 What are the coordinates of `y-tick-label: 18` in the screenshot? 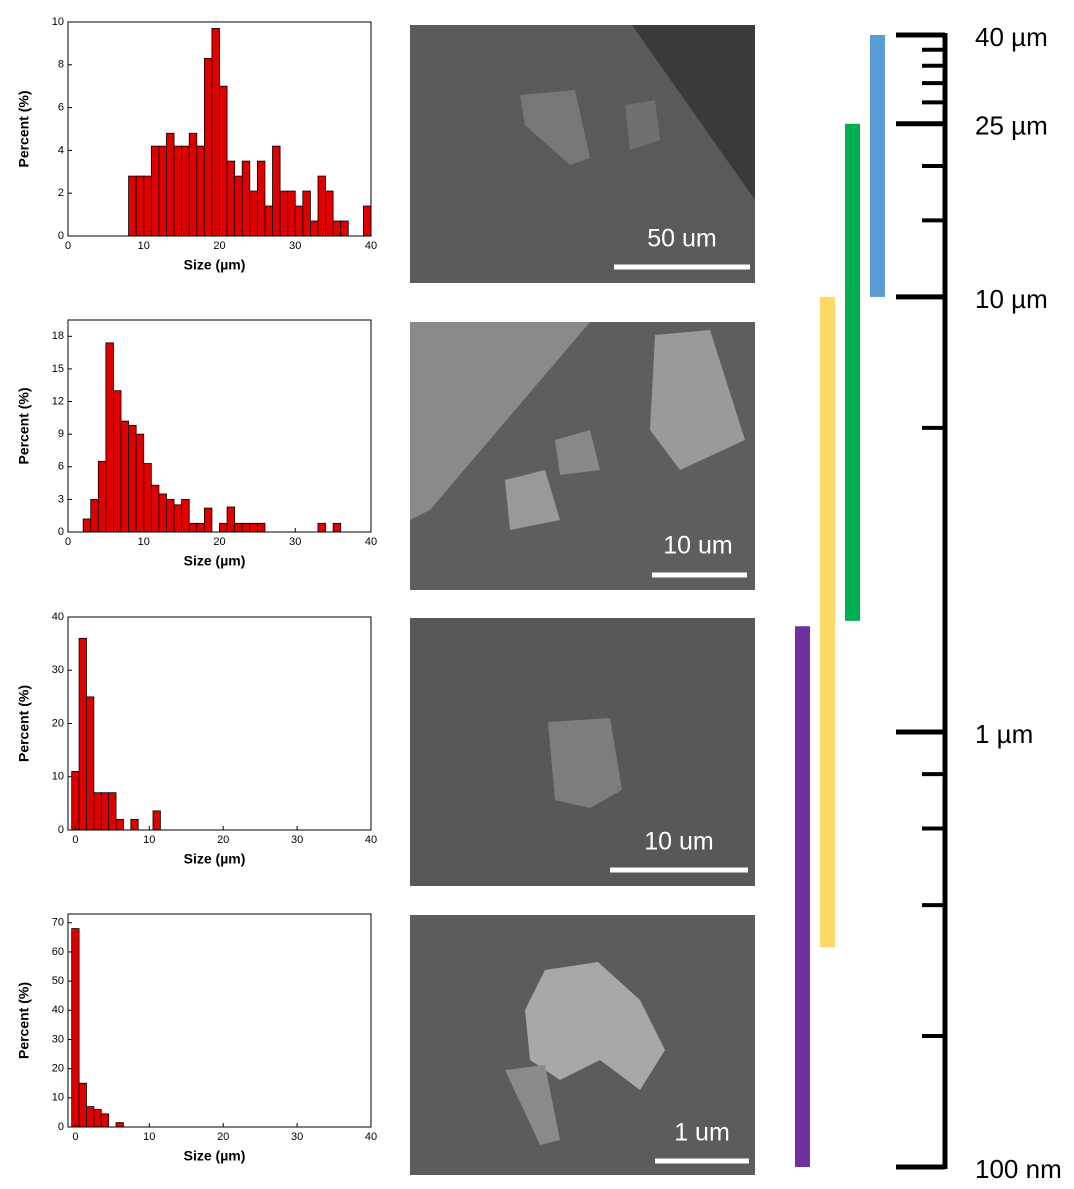 It's located at (58, 336).